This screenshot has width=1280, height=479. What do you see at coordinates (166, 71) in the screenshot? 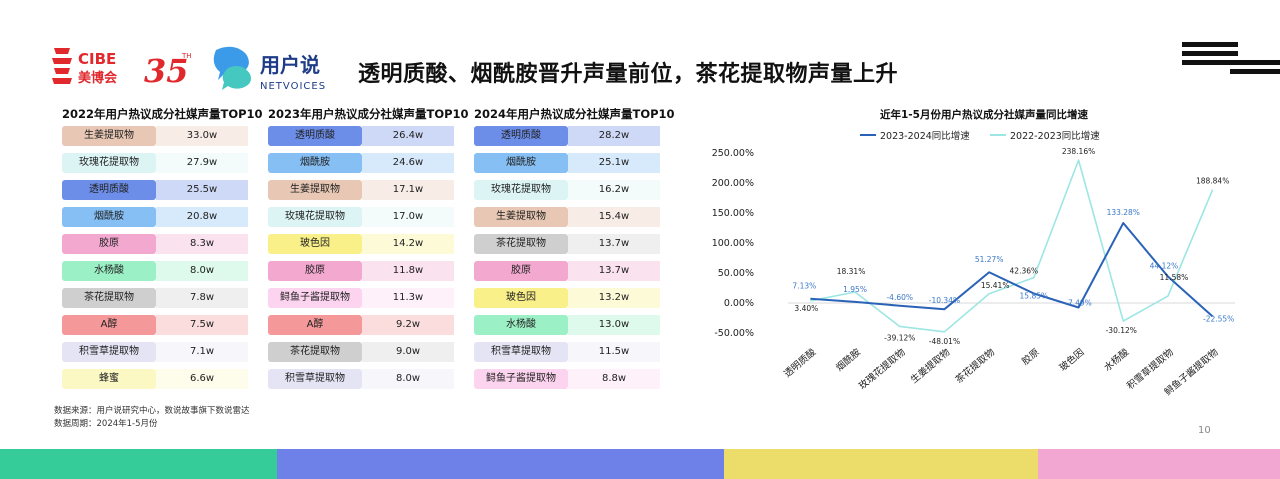
I see `anniversary-35-number: 35` at bounding box center [166, 71].